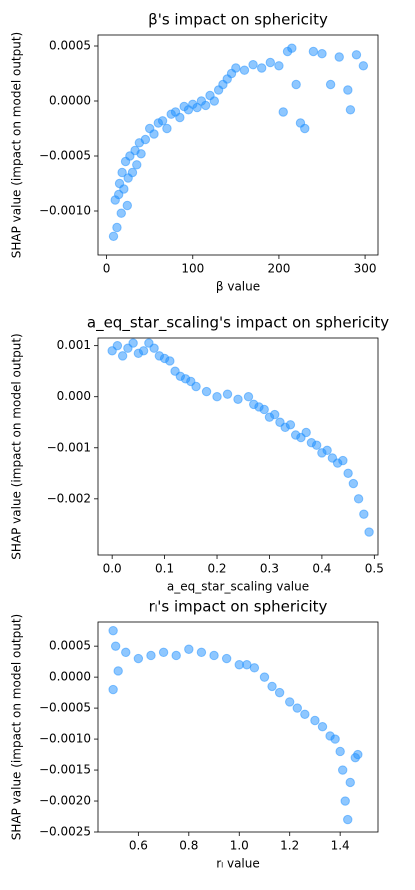 The image size is (415, 890). I want to click on chart-title: rₗ's impact on sphericity, so click(238, 607).